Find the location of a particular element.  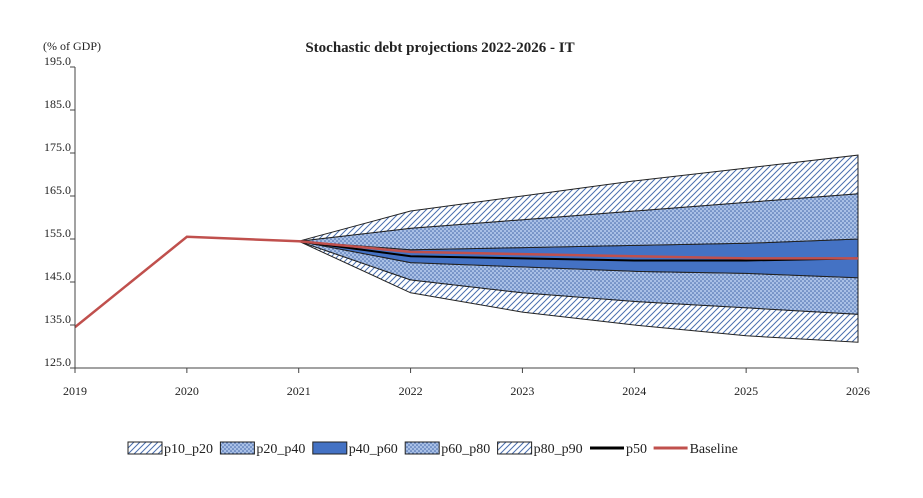

legend-item-p20-p40: p20_p40 is located at coordinates (262, 449).